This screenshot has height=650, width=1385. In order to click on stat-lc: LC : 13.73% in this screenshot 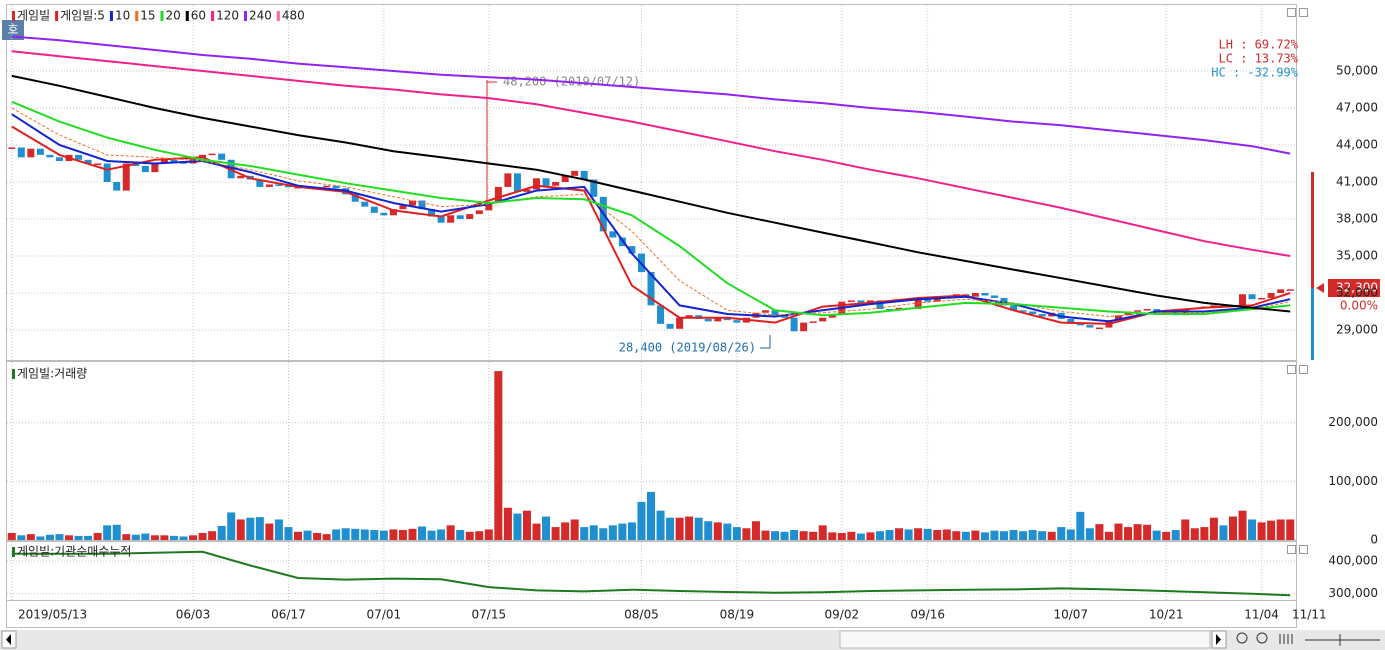, I will do `click(1259, 59)`.